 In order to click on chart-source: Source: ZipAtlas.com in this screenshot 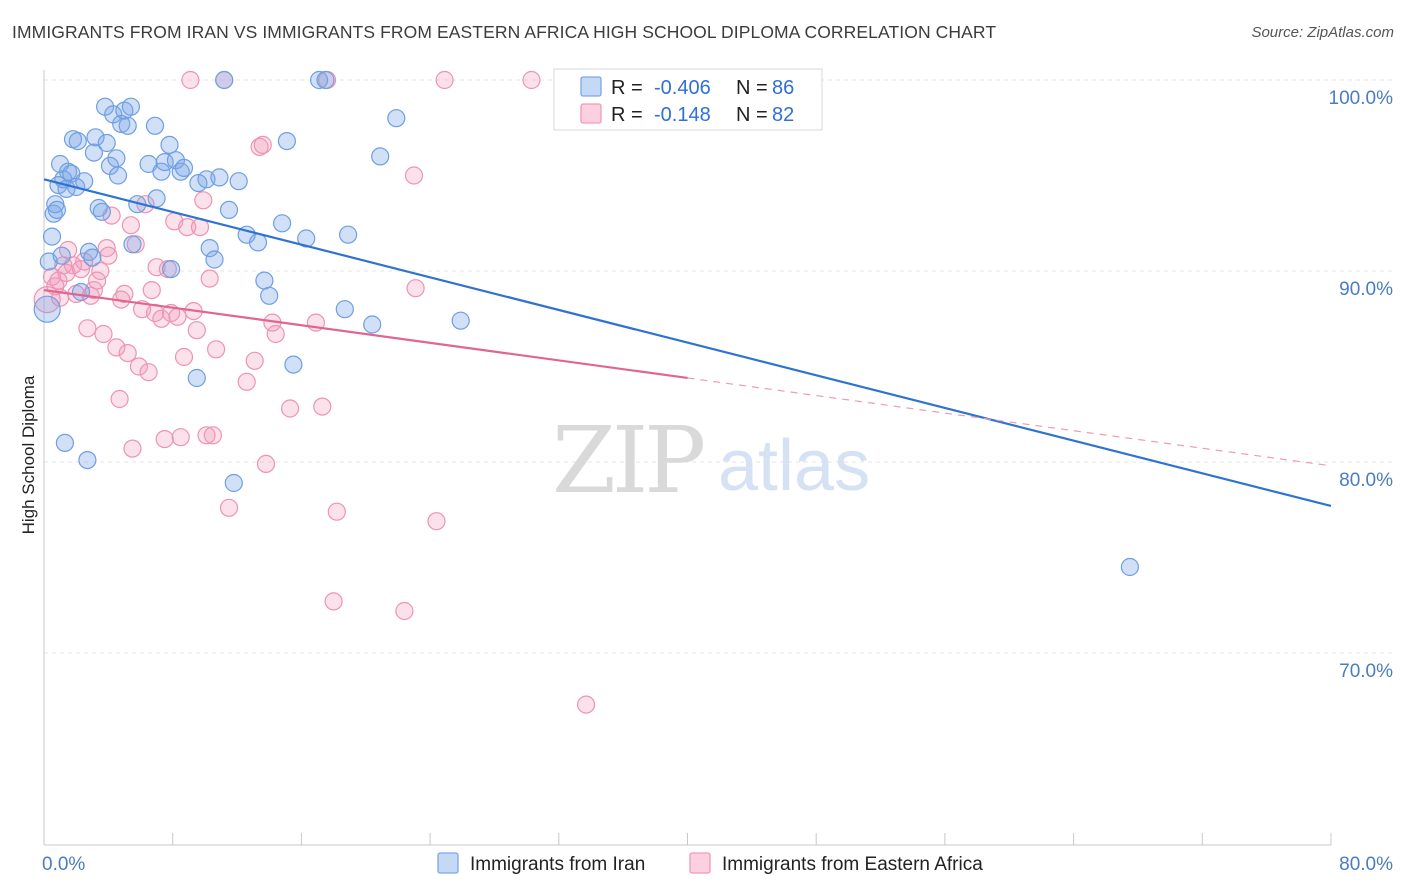, I will do `click(1322, 32)`.